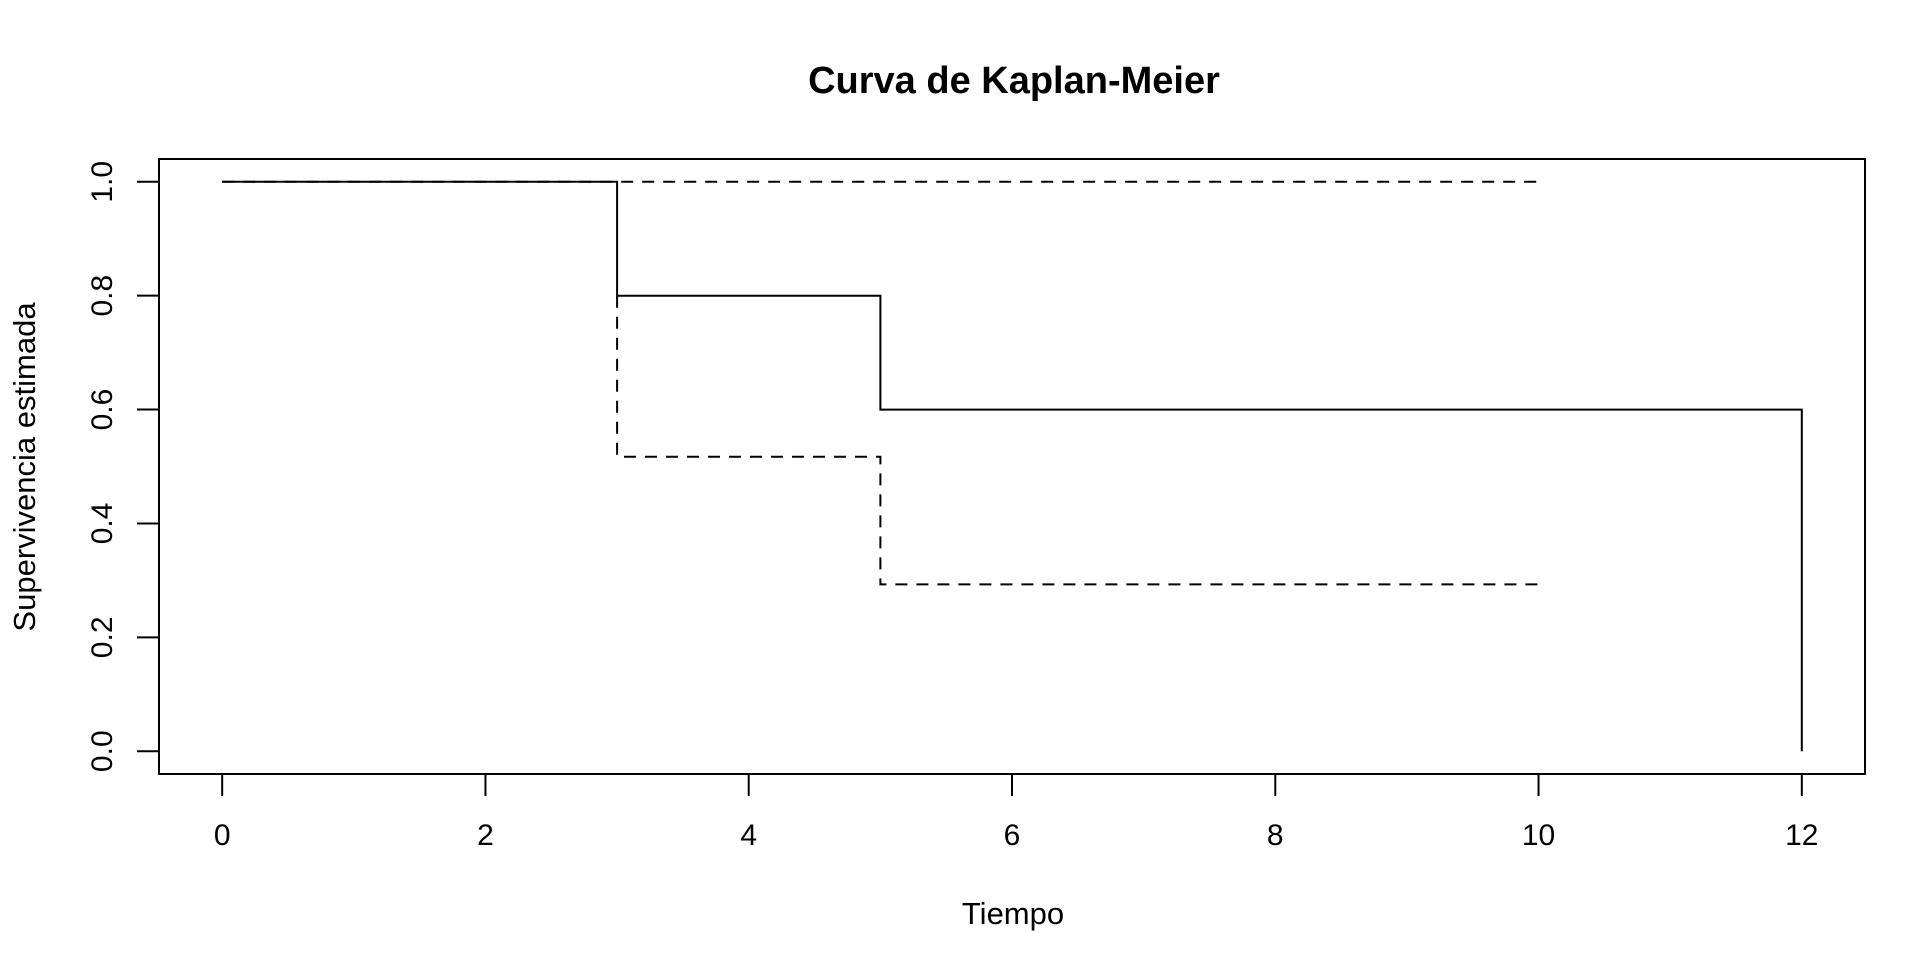 This screenshot has width=1920, height=960. What do you see at coordinates (222, 835) in the screenshot?
I see `x-tick-label: 0` at bounding box center [222, 835].